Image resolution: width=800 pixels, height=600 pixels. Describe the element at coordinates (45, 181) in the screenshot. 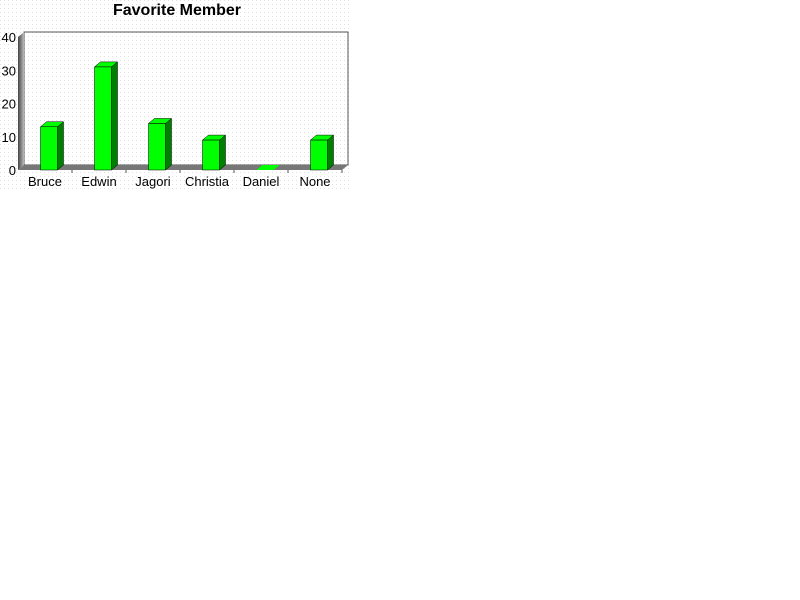

I see `x-tick-label: Bruce` at that location.